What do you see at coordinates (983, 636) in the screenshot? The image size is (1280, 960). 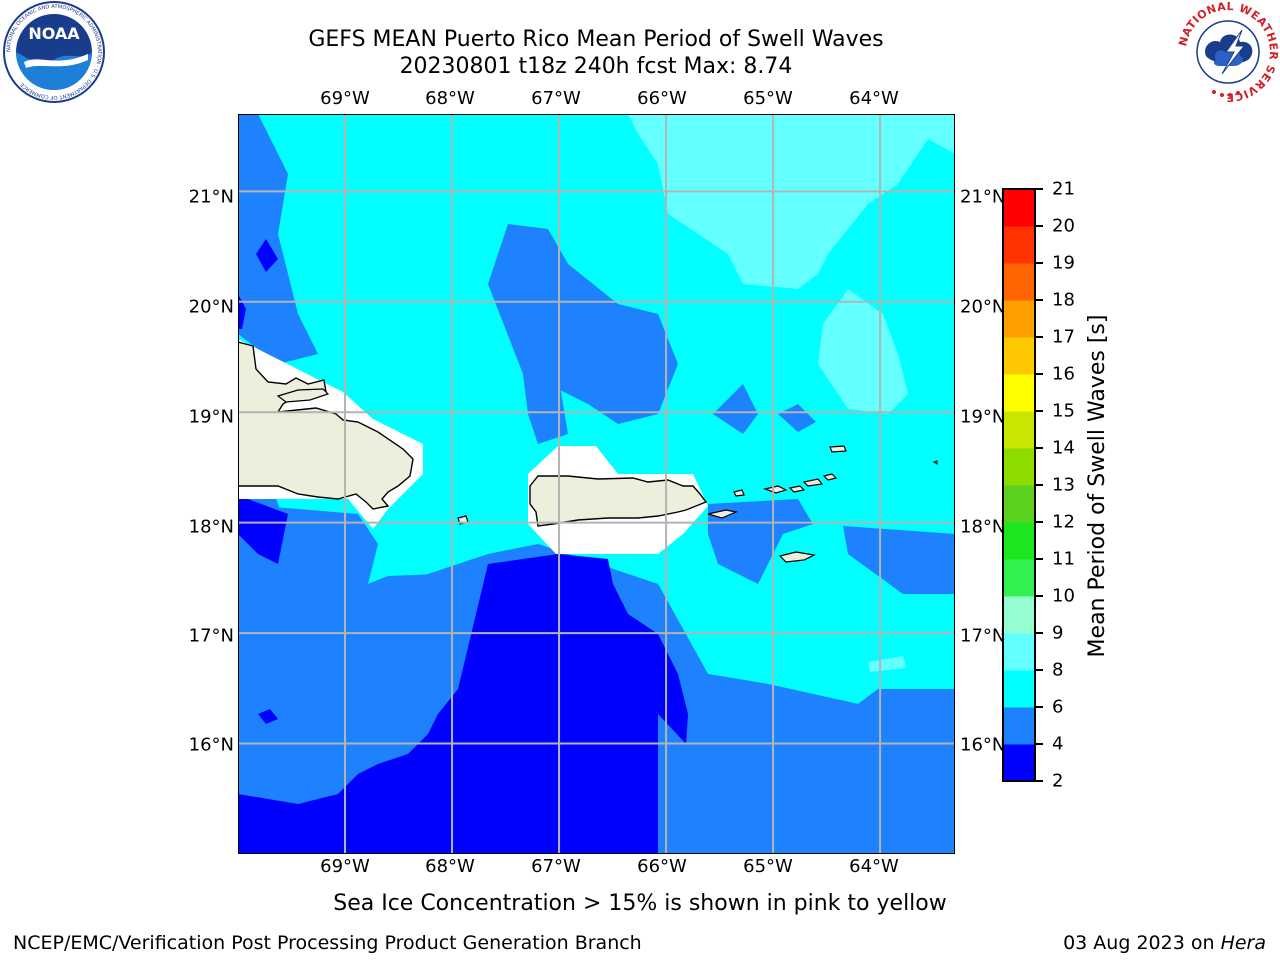 I see `lat-tick-right-17n: 17°N` at bounding box center [983, 636].